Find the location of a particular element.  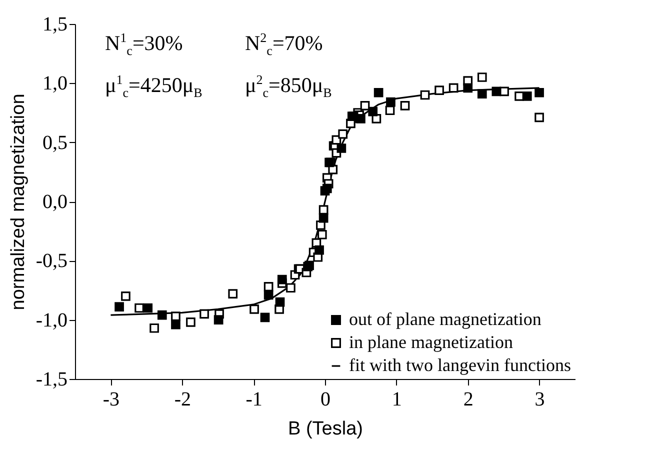

y-tick-label: -1,5 is located at coordinates (52, 379).